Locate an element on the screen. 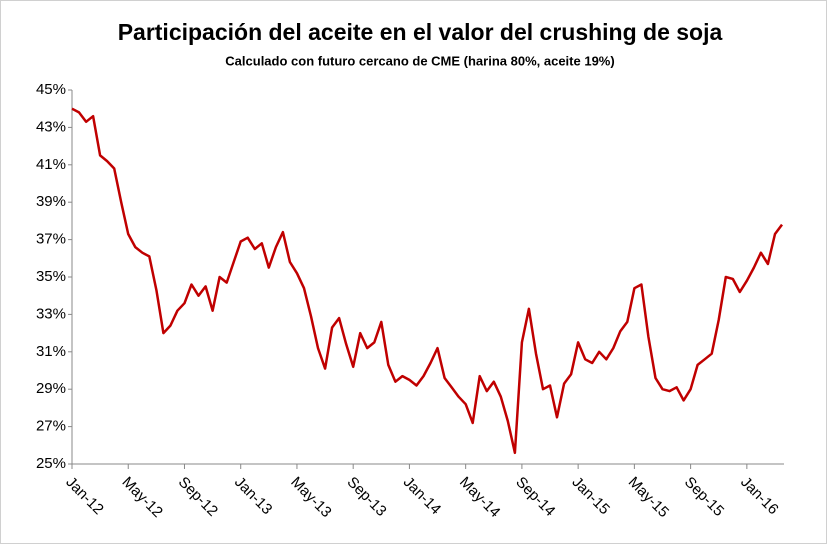 The height and width of the screenshot is (544, 827). y-tick-label: 41% is located at coordinates (51, 164).